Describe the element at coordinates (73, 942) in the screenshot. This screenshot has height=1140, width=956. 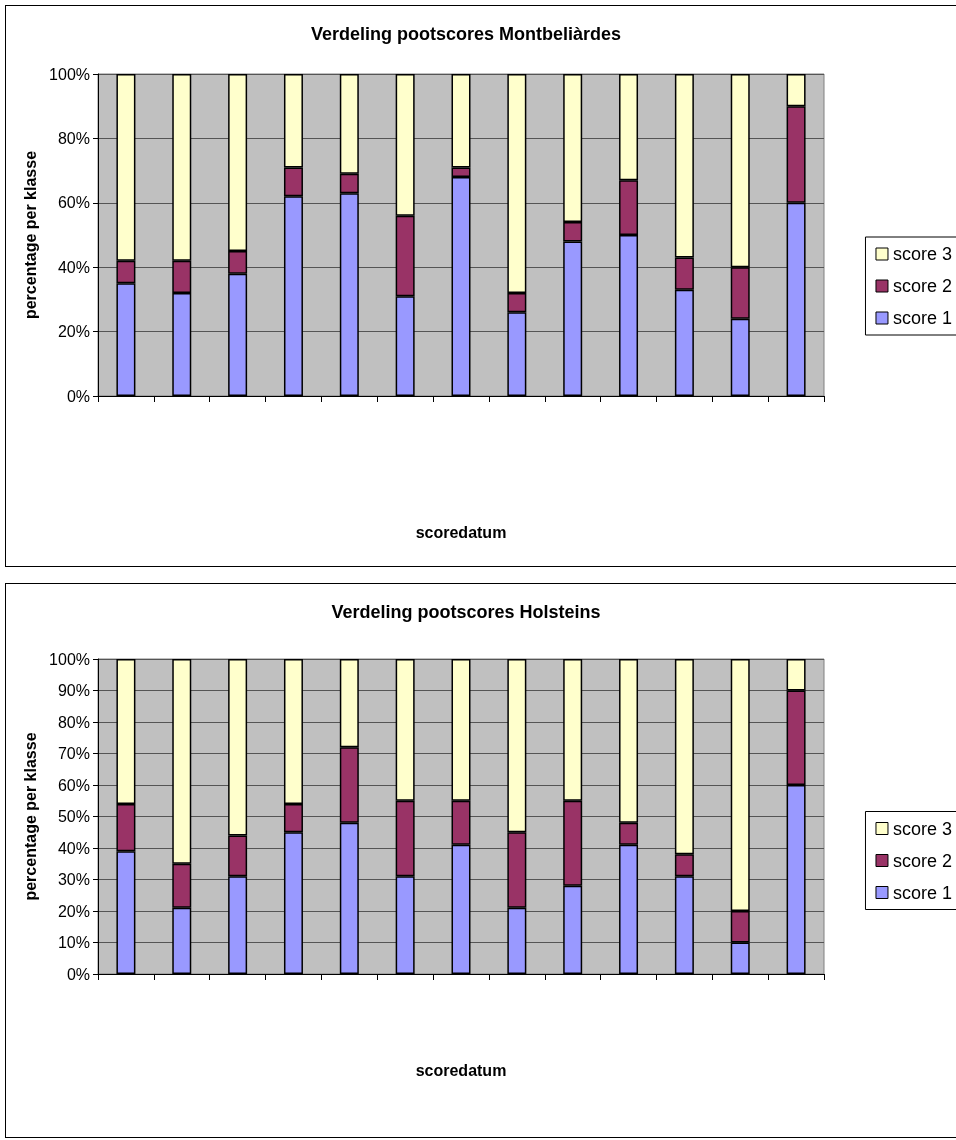
I see `y-tick-label: 10%` at that location.